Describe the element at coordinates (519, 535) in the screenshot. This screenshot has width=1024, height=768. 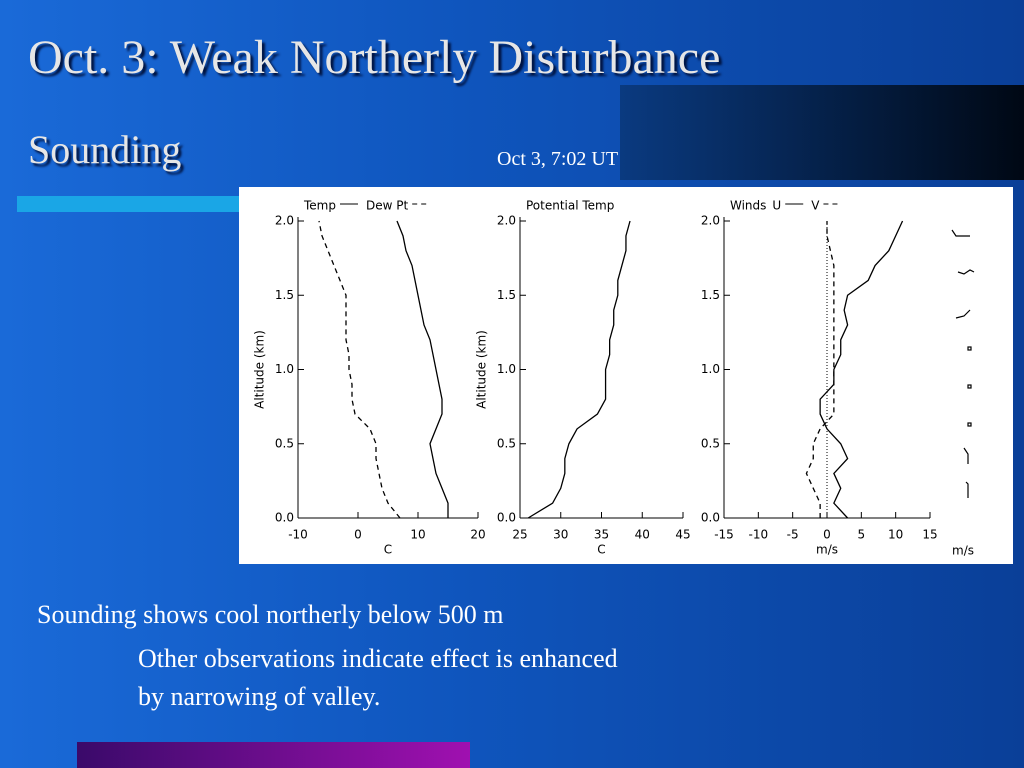
I see `x-tick-label: 25` at that location.